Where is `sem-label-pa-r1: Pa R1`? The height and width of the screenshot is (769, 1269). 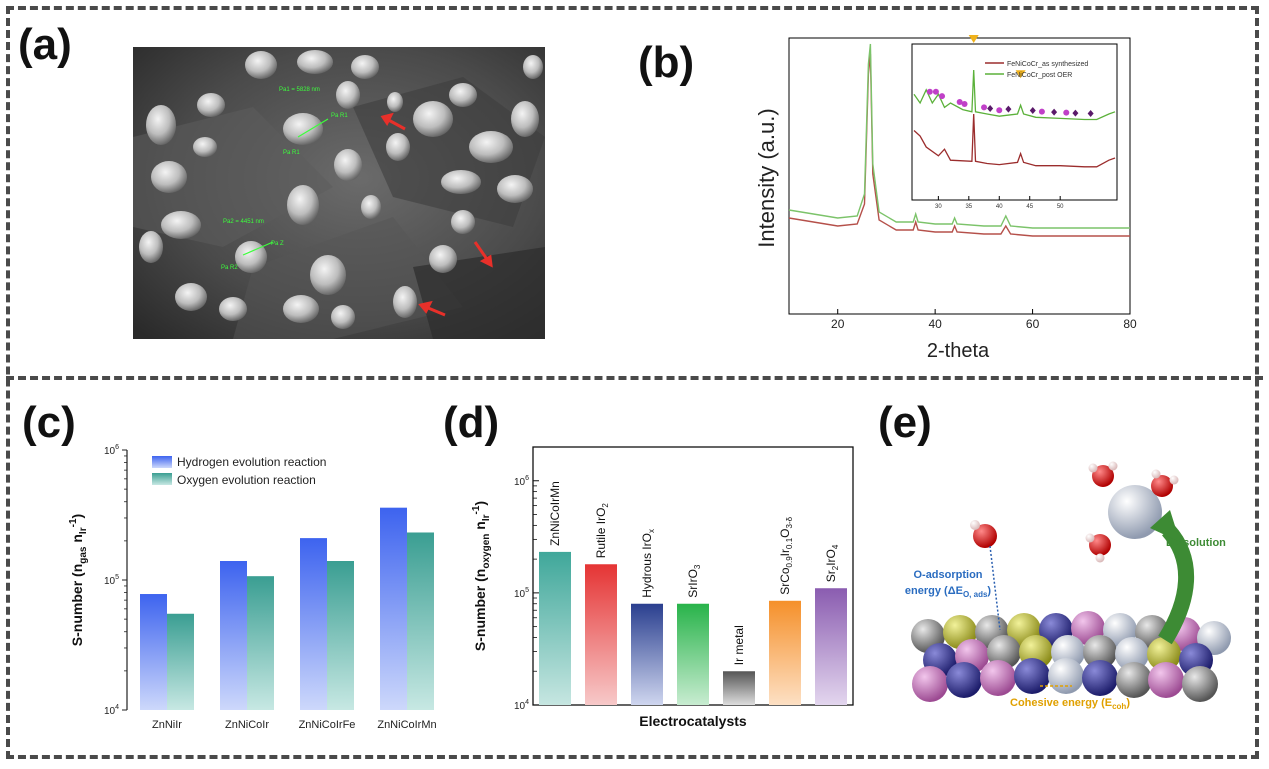
sem-label-pa-r1: Pa R1 is located at coordinates (291, 153).